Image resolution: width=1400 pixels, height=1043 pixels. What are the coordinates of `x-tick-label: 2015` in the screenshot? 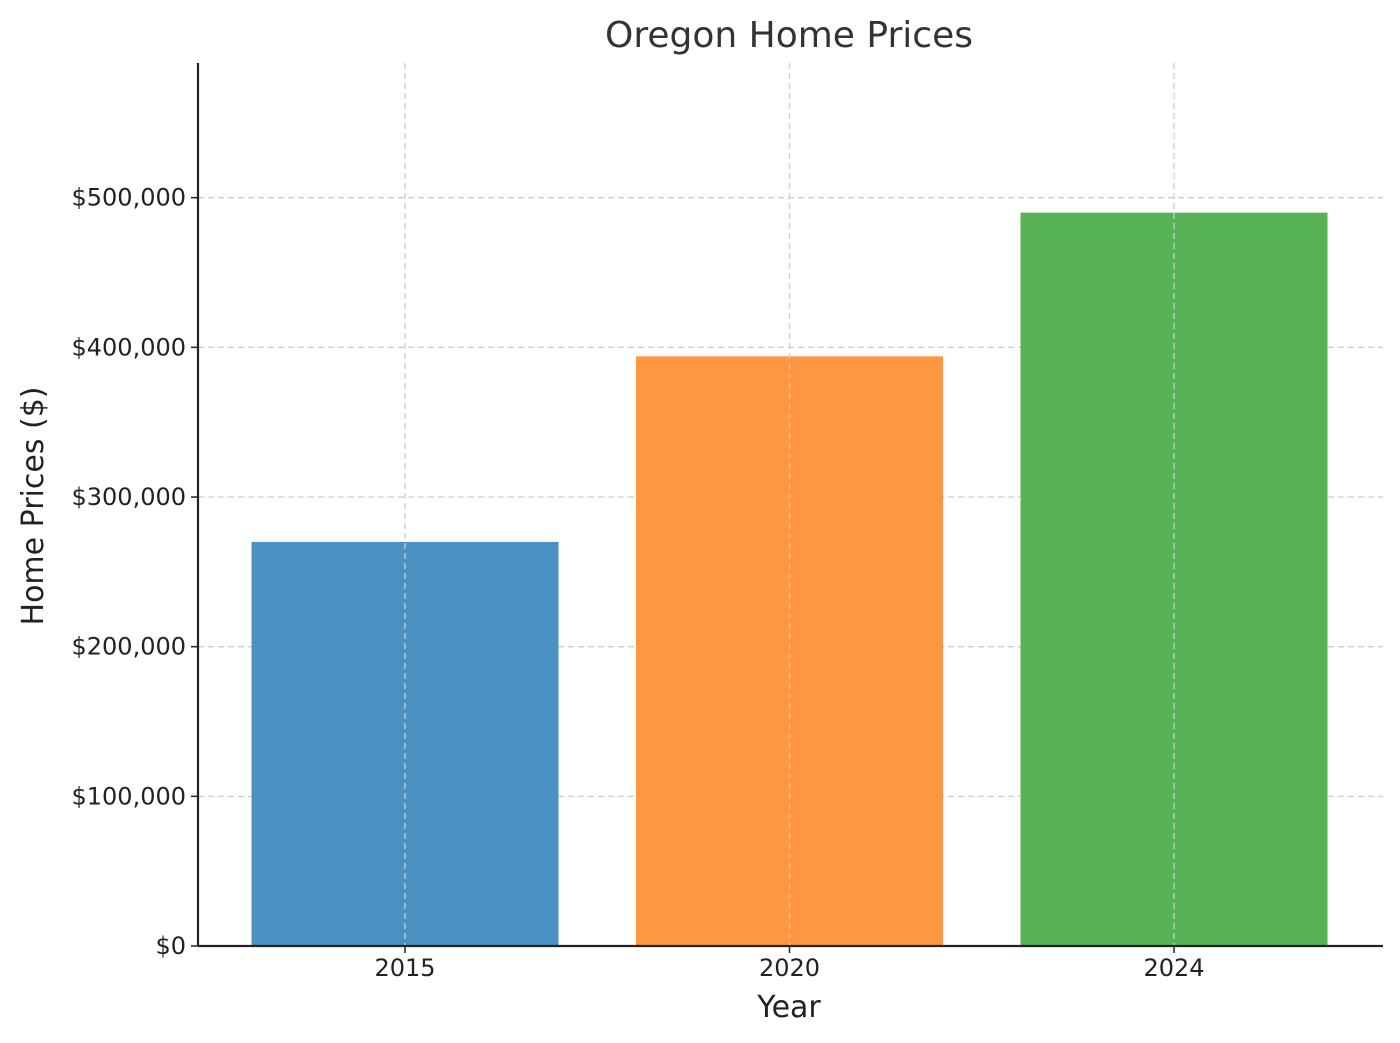 It's located at (404, 968).